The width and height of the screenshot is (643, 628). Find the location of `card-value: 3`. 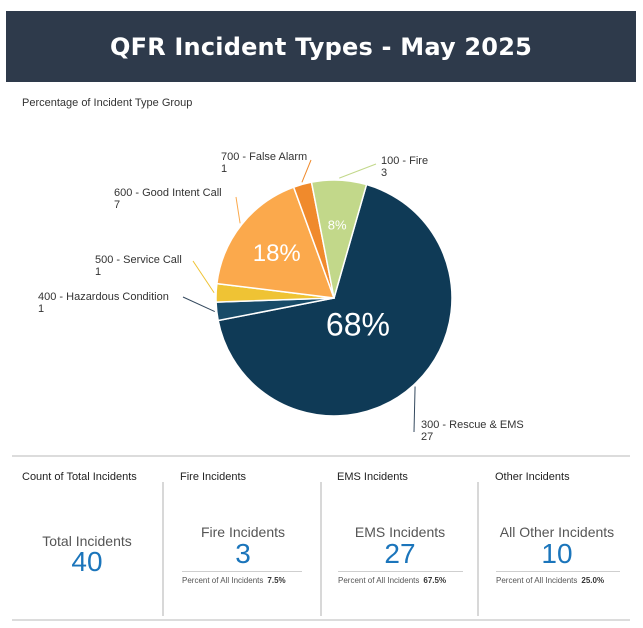

card-value: 3 is located at coordinates (243, 553).